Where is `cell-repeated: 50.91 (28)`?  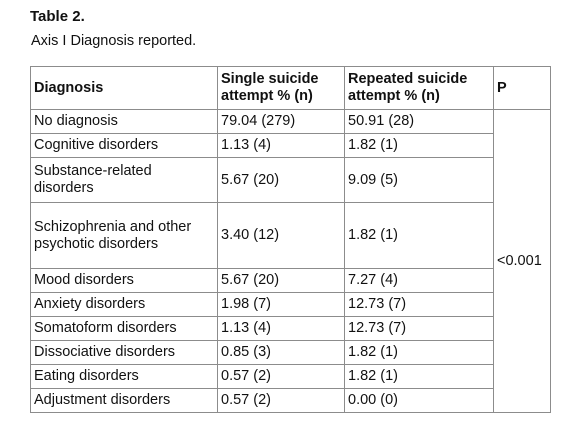
cell-repeated: 50.91 (28) is located at coordinates (419, 121).